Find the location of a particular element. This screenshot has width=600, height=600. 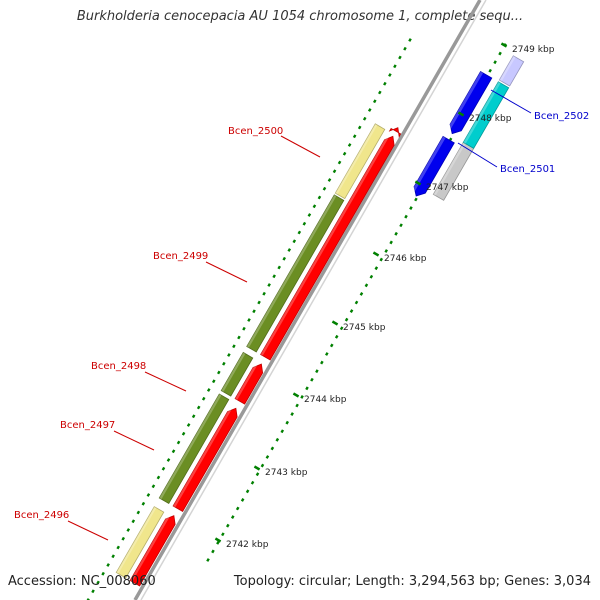

cds-bcen-2499-highlight is located at coordinates (325, 244).